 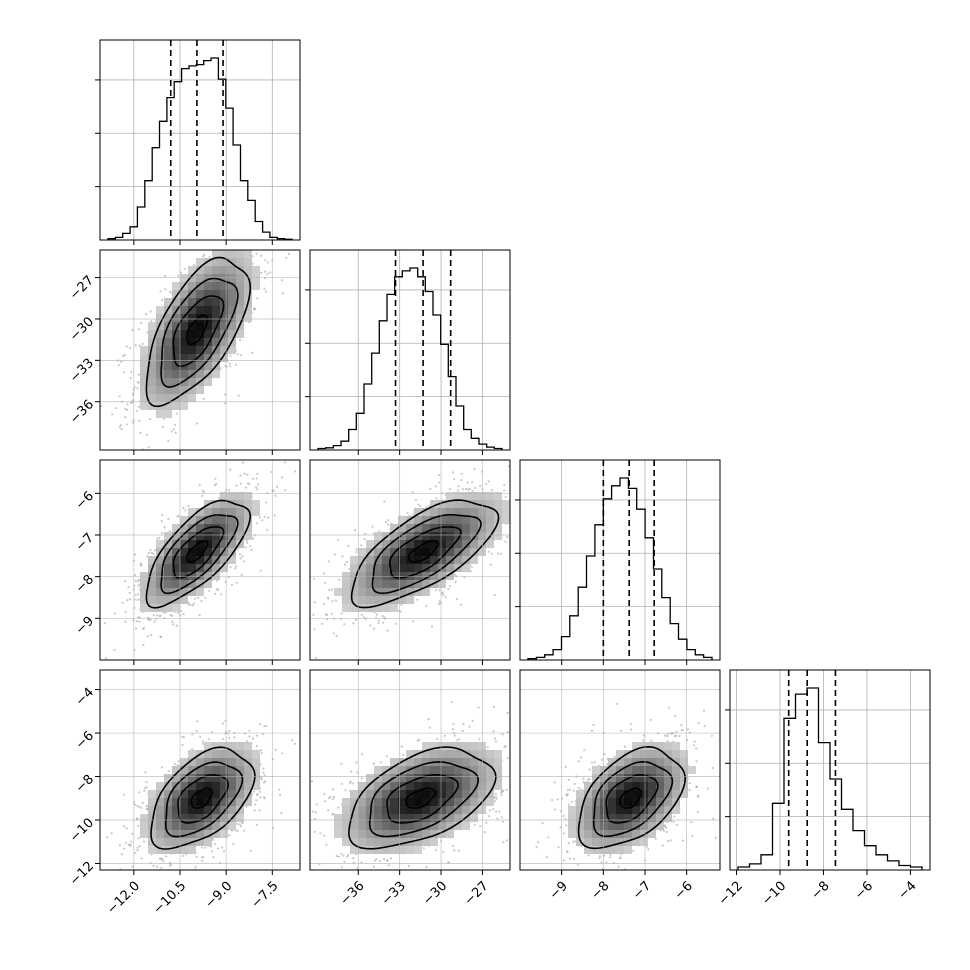 What do you see at coordinates (435, 894) in the screenshot?
I see `x-tick-label: −30` at bounding box center [435, 894].